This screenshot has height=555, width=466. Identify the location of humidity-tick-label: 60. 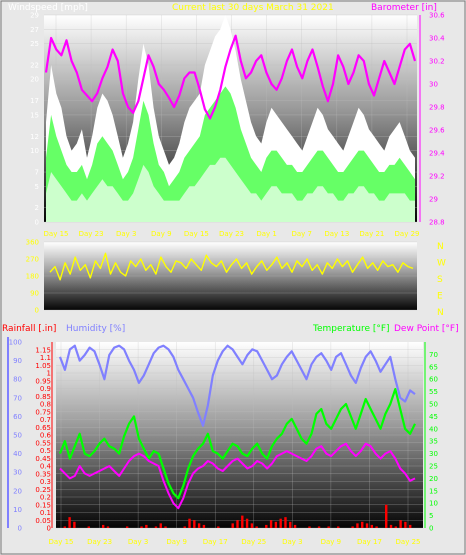
(17, 417).